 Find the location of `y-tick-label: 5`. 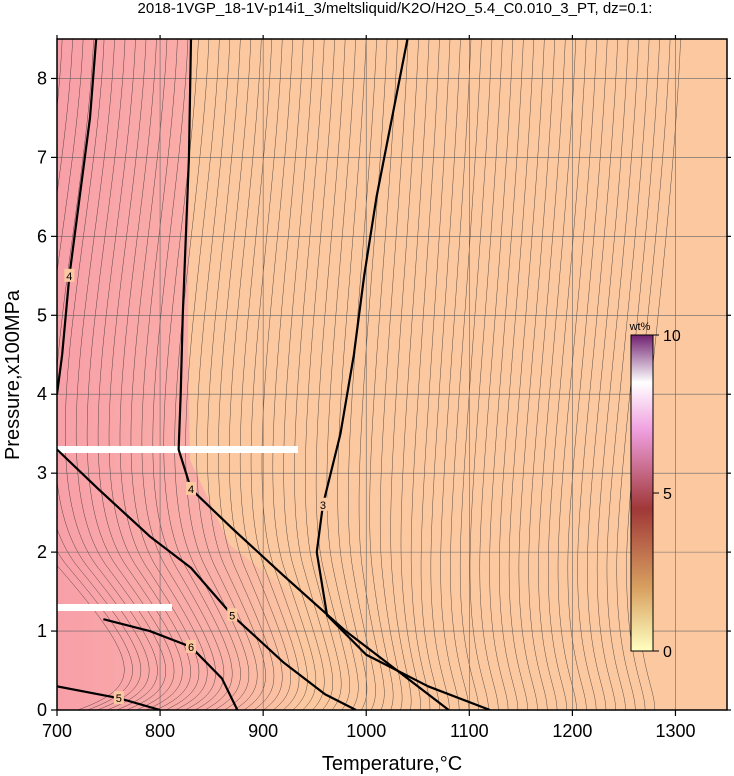

y-tick-label: 5 is located at coordinates (42, 315).